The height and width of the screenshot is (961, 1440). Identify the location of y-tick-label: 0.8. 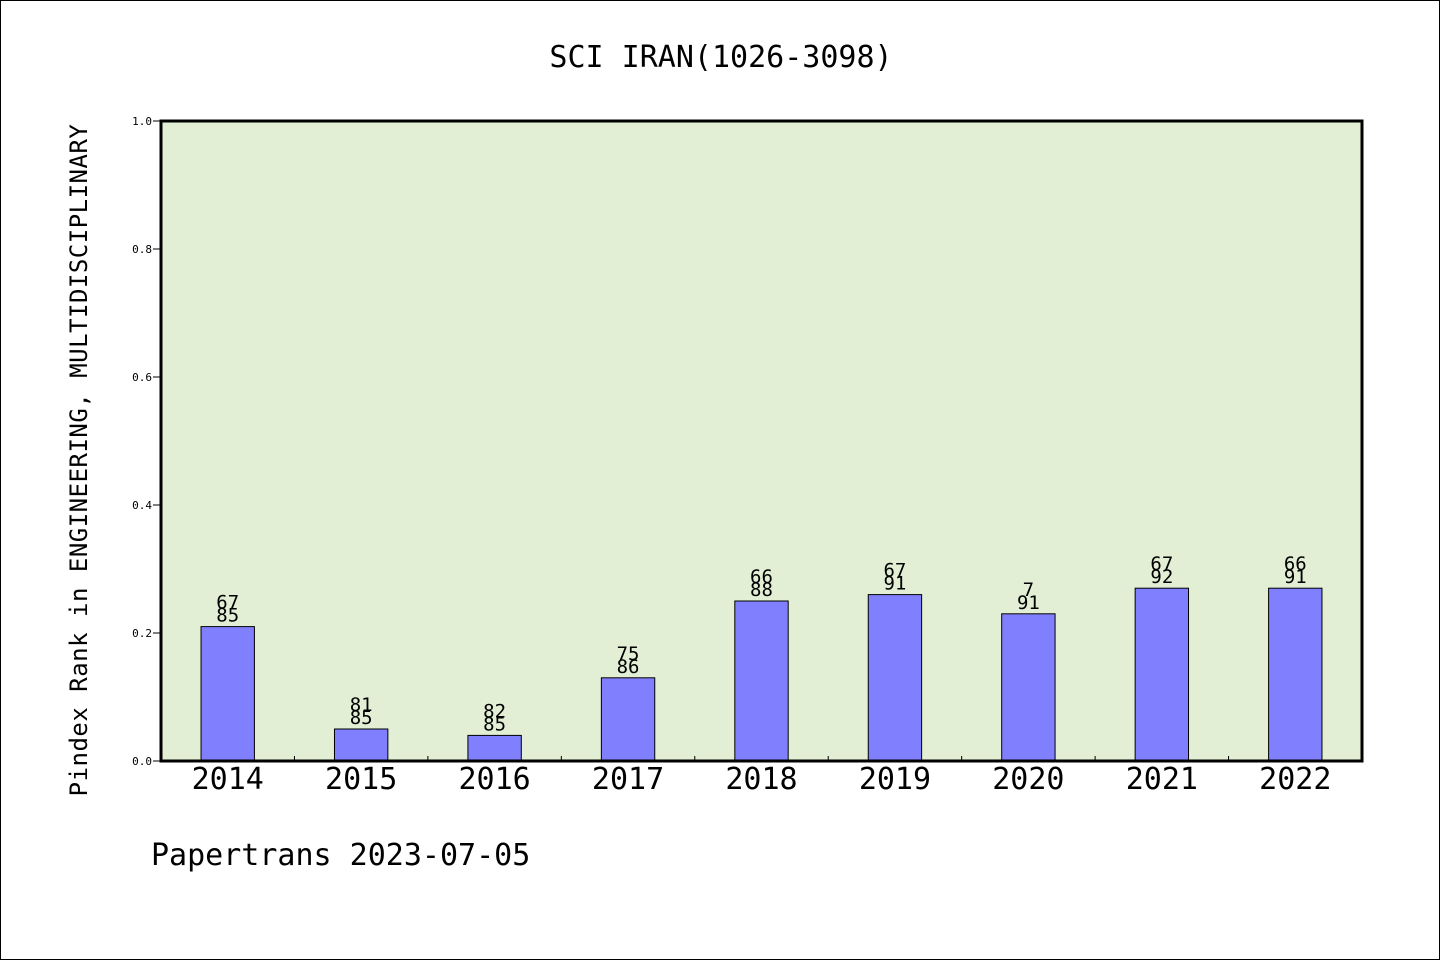
(142, 249).